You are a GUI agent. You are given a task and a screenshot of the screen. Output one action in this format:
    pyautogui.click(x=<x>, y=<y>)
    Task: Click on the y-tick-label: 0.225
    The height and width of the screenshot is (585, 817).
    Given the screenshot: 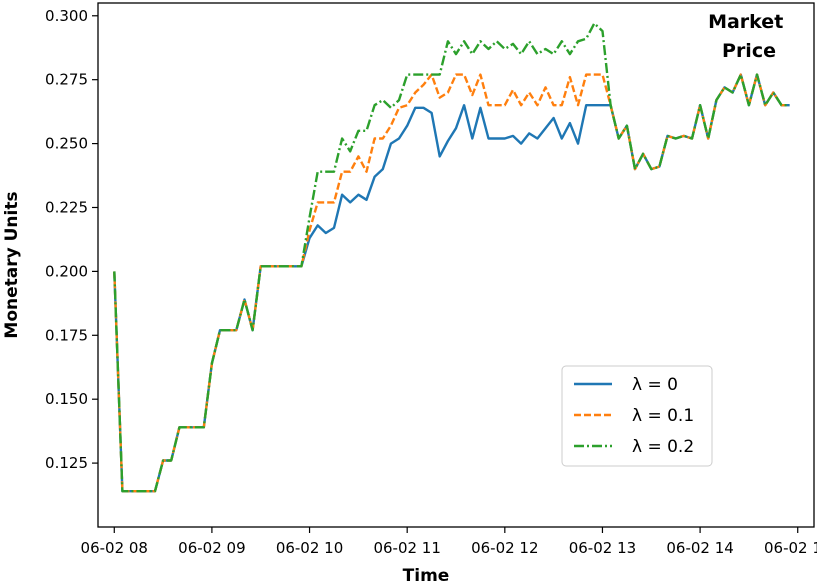 What is the action you would take?
    pyautogui.click(x=66, y=207)
    